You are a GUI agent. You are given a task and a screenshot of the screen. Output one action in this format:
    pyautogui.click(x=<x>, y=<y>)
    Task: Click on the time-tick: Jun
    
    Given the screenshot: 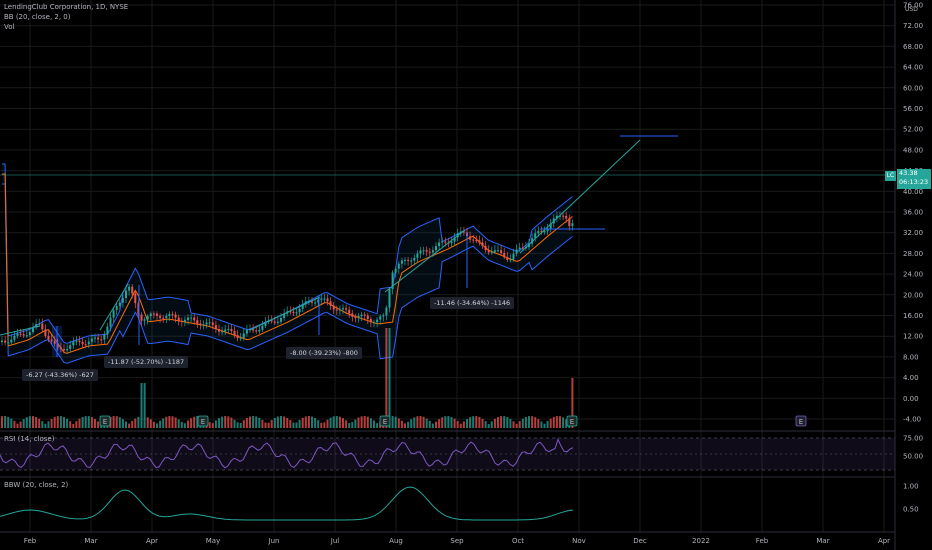 What is the action you would take?
    pyautogui.click(x=274, y=541)
    